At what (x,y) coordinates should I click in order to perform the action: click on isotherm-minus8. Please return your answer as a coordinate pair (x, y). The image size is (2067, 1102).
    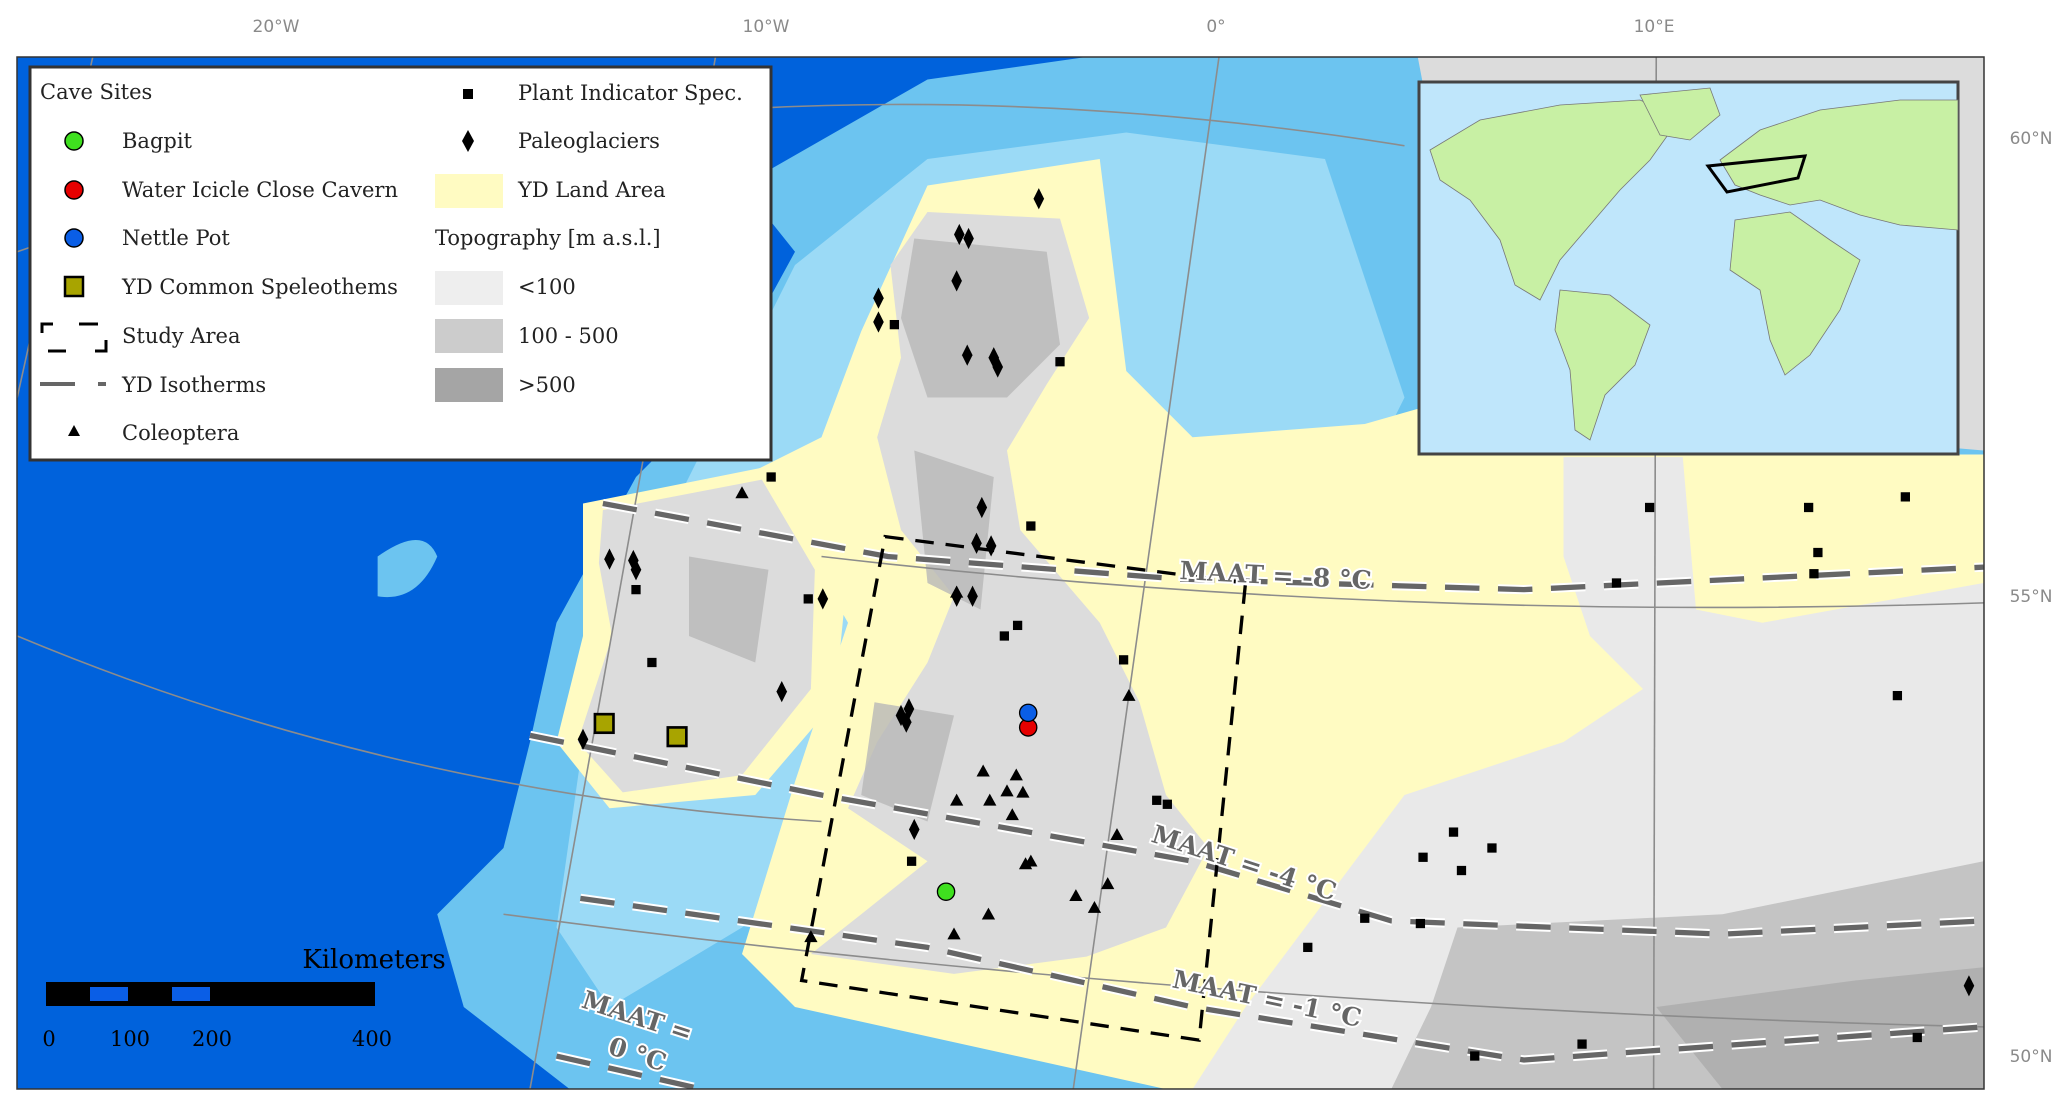
    Looking at the image, I should click on (1293, 546).